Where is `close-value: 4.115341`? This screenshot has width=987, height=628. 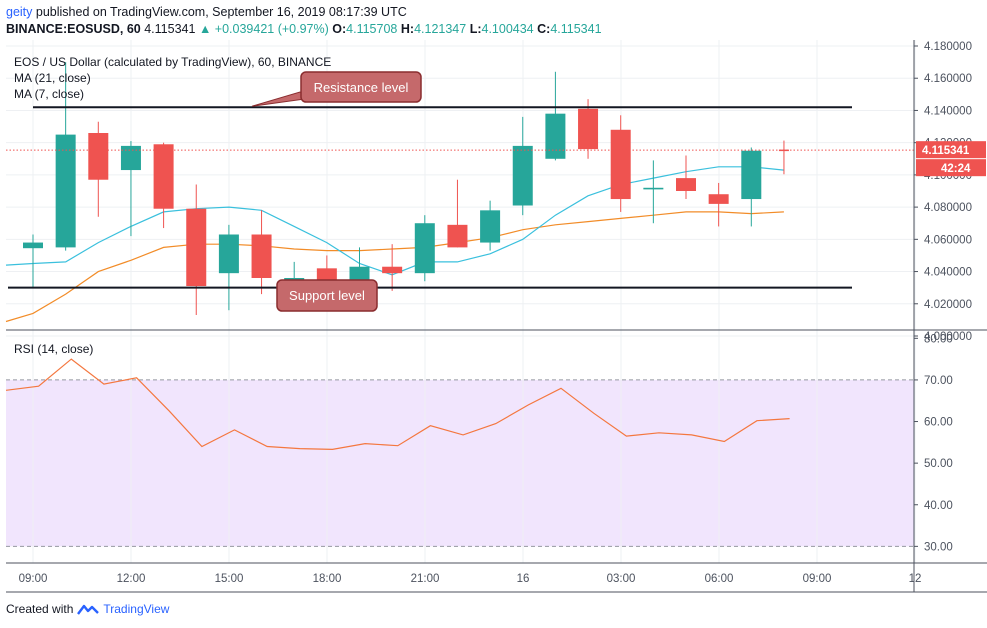
close-value: 4.115341 is located at coordinates (576, 29).